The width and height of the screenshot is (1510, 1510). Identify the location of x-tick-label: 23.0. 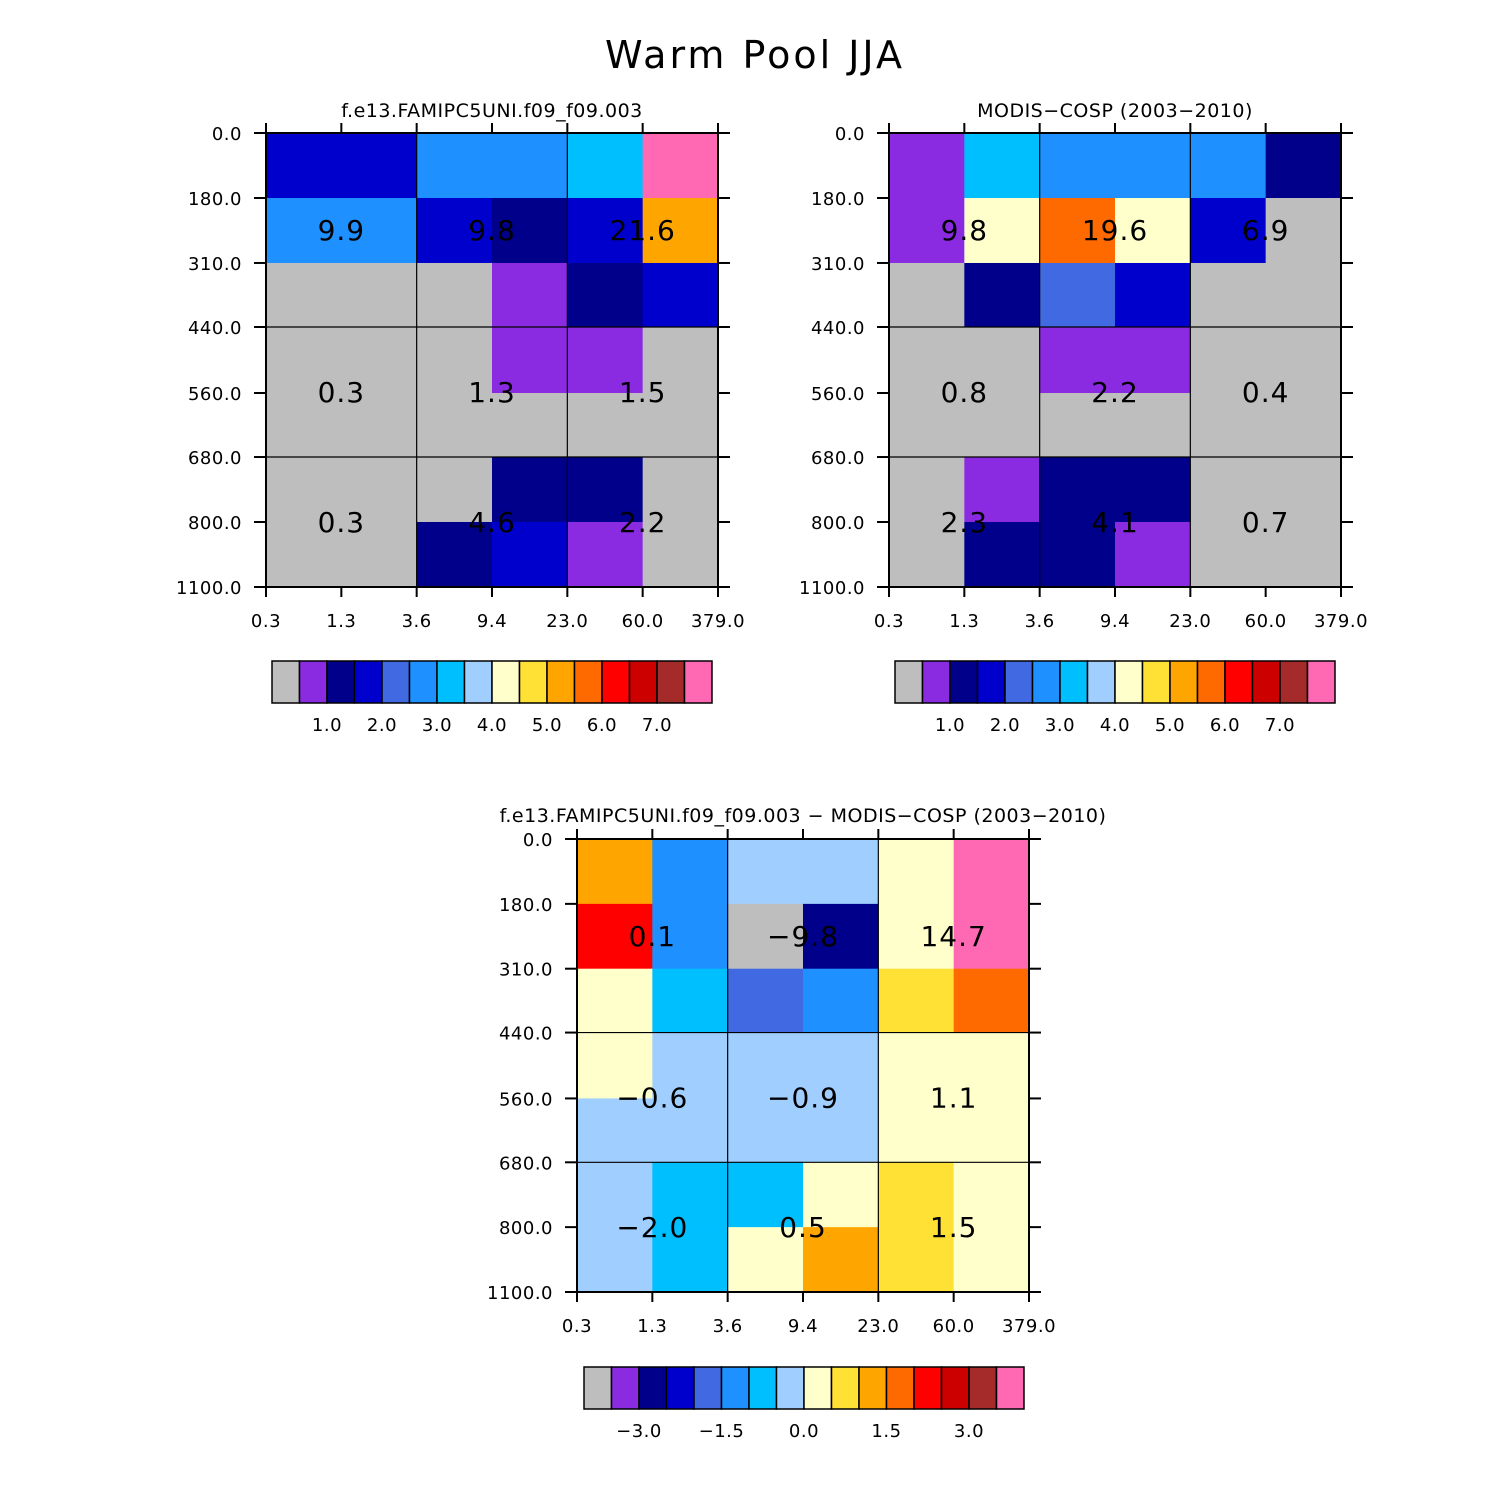
(567, 621).